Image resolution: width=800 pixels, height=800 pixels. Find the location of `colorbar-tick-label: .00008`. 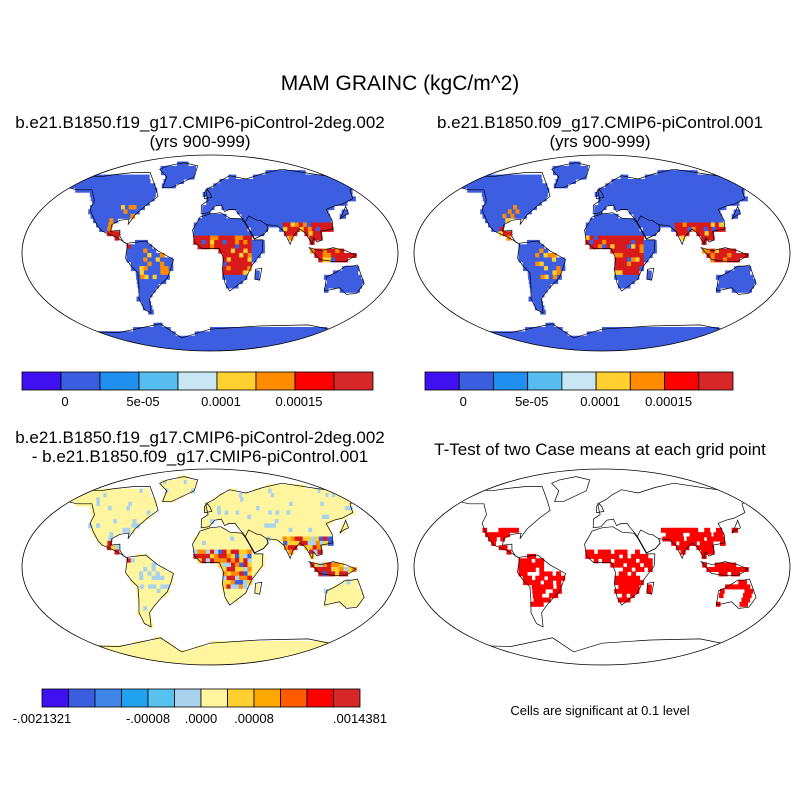

colorbar-tick-label: .00008 is located at coordinates (254, 718).